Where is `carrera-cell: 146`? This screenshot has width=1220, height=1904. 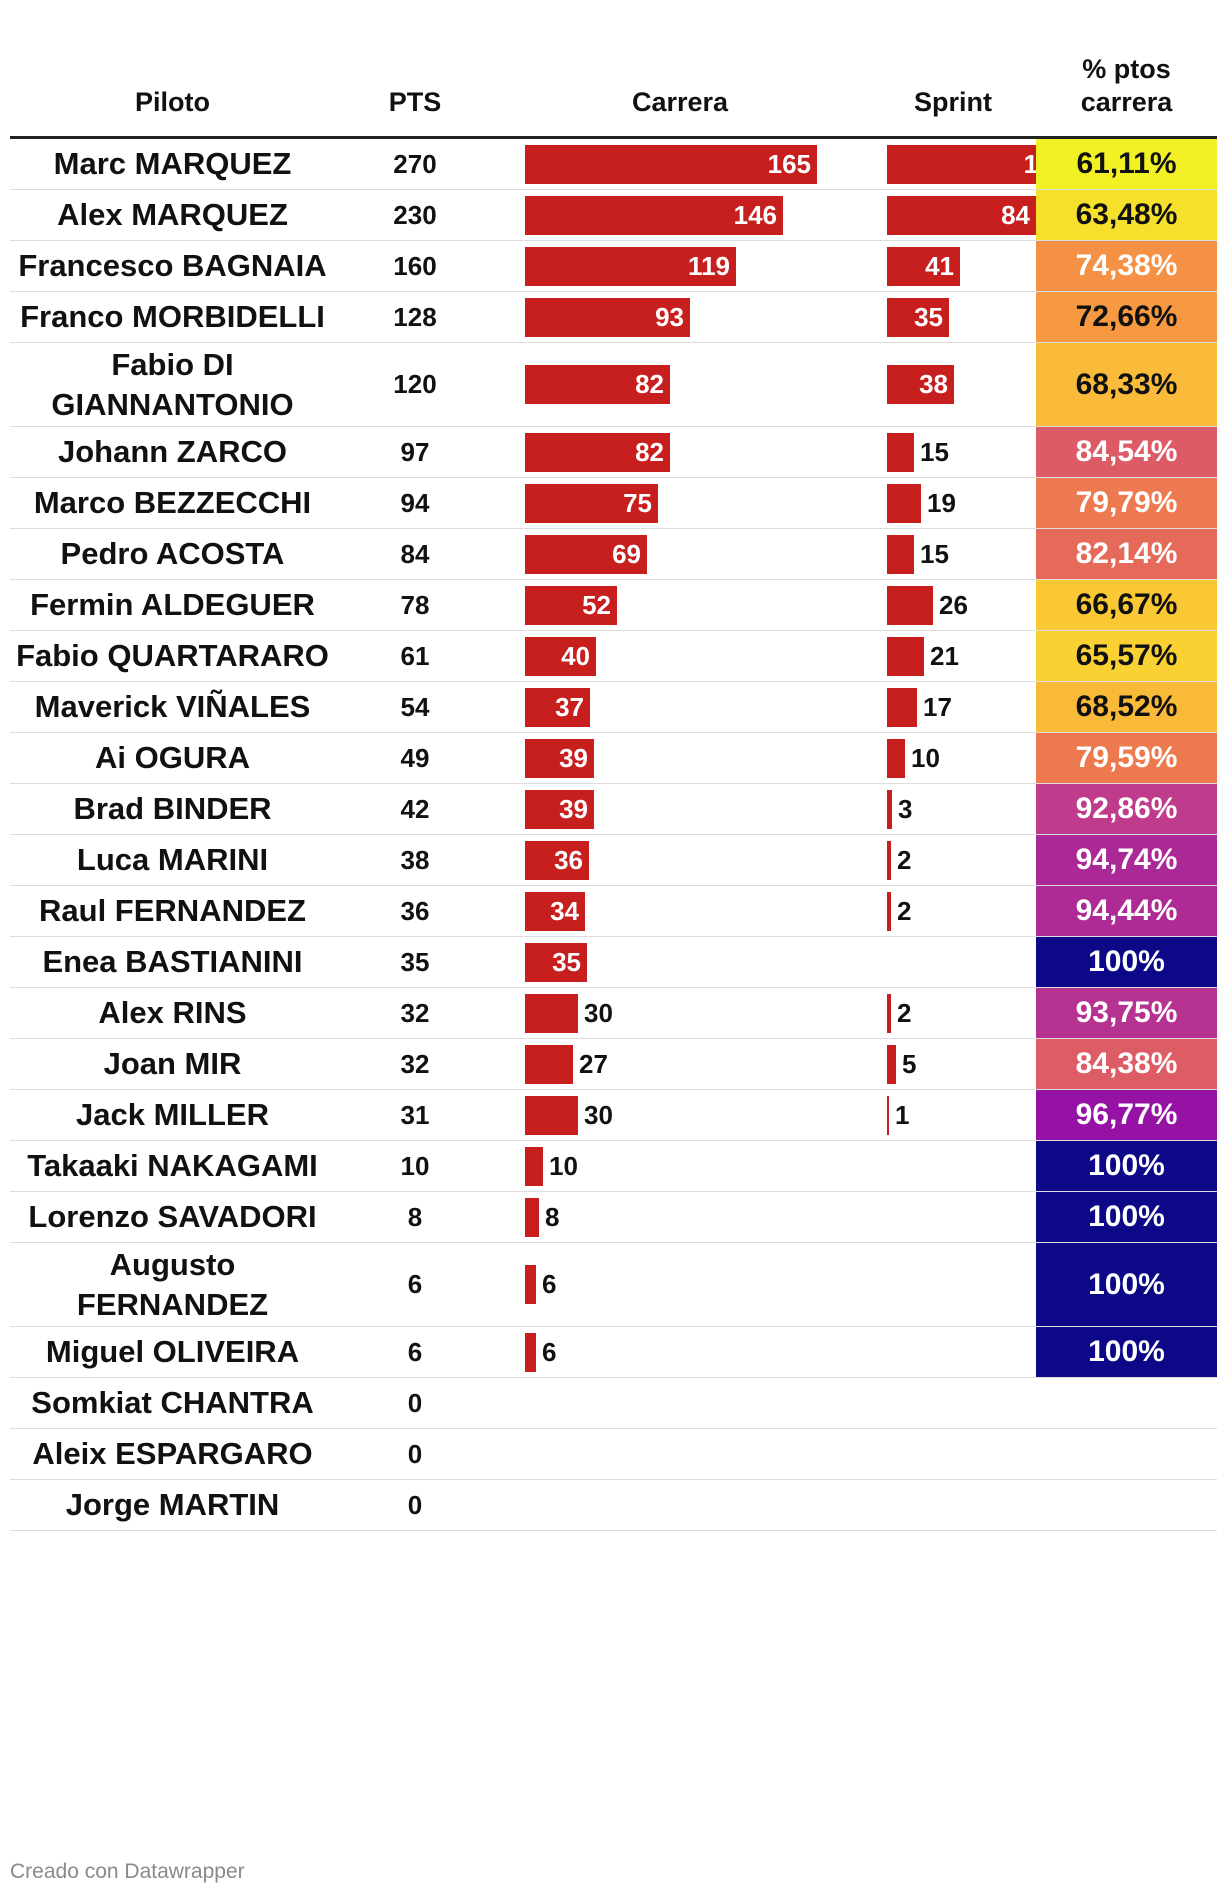
carrera-cell: 146 is located at coordinates (690, 215).